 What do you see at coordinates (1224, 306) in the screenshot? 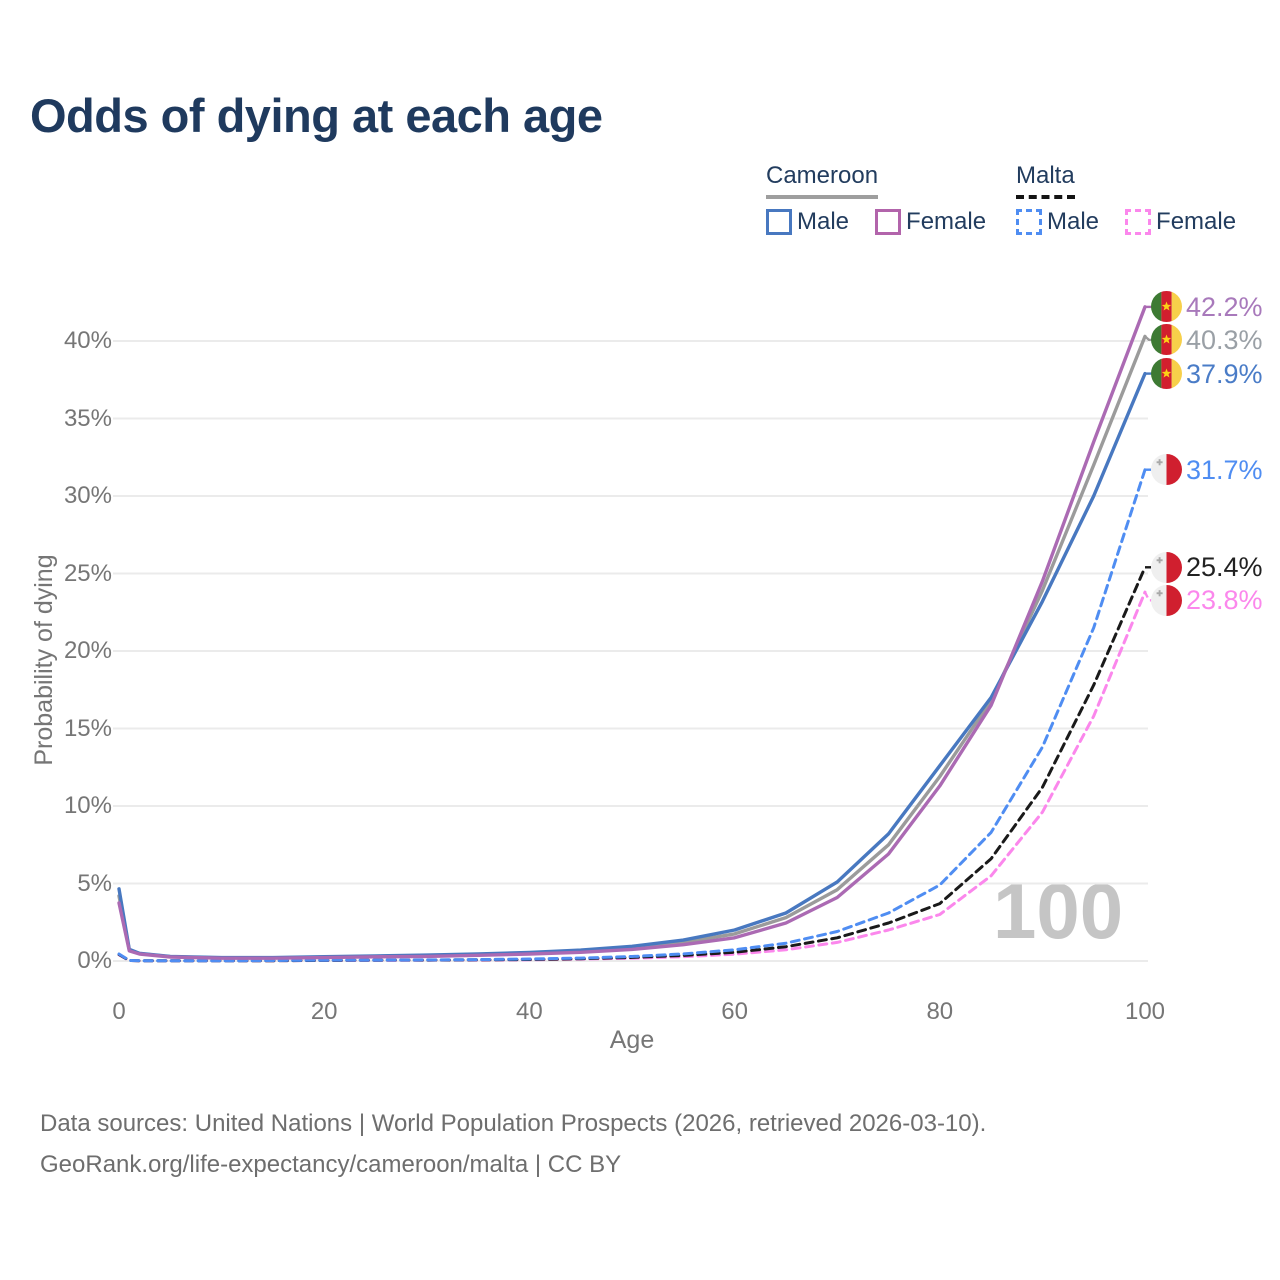
I see `end-value-label-cameroon-female: 42.2%` at bounding box center [1224, 306].